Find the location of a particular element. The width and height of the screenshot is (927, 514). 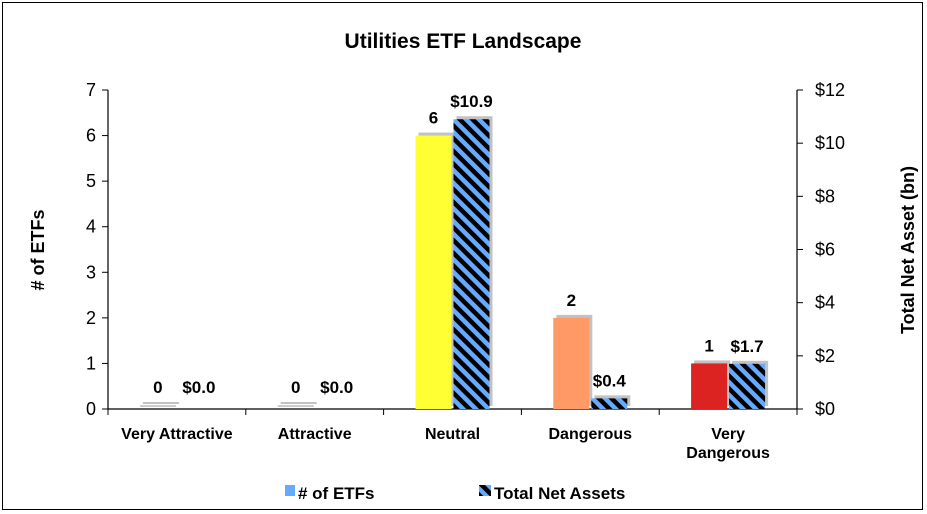

data-label-etf-count: 2 is located at coordinates (571, 300).